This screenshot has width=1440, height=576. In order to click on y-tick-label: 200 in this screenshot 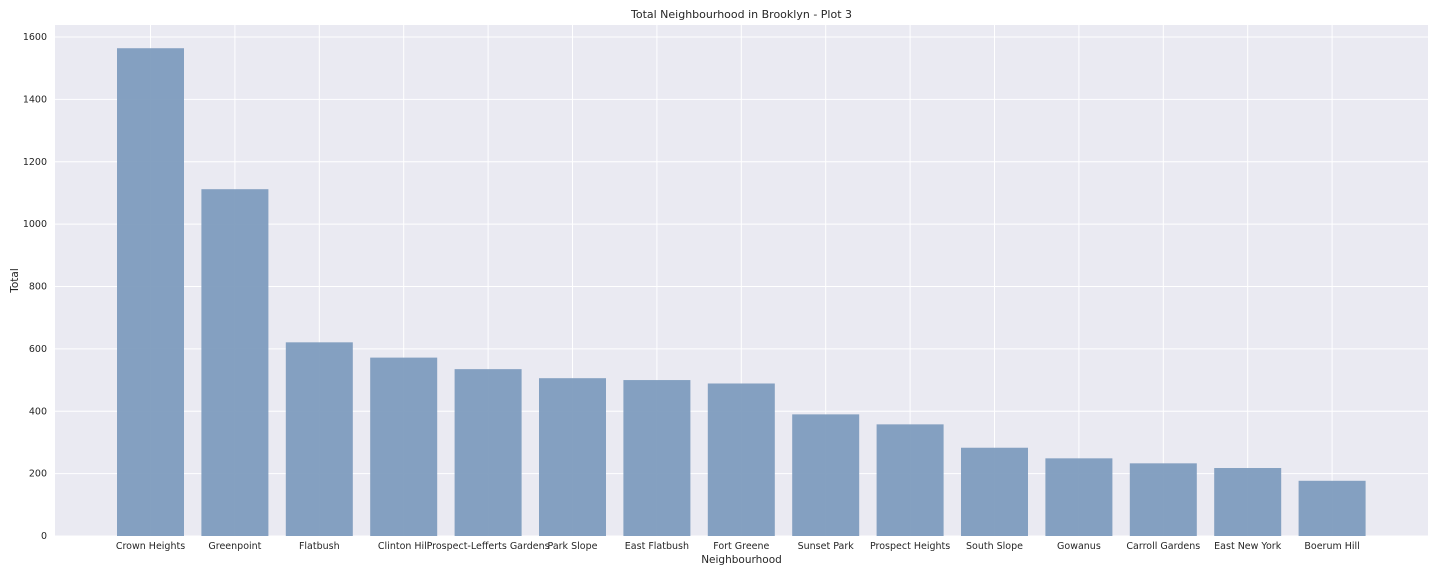, I will do `click(38, 474)`.